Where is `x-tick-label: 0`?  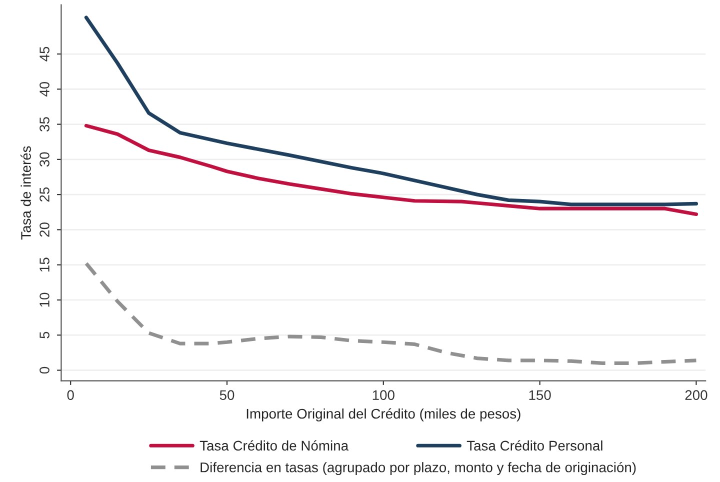
x-tick-label: 0 is located at coordinates (70, 395).